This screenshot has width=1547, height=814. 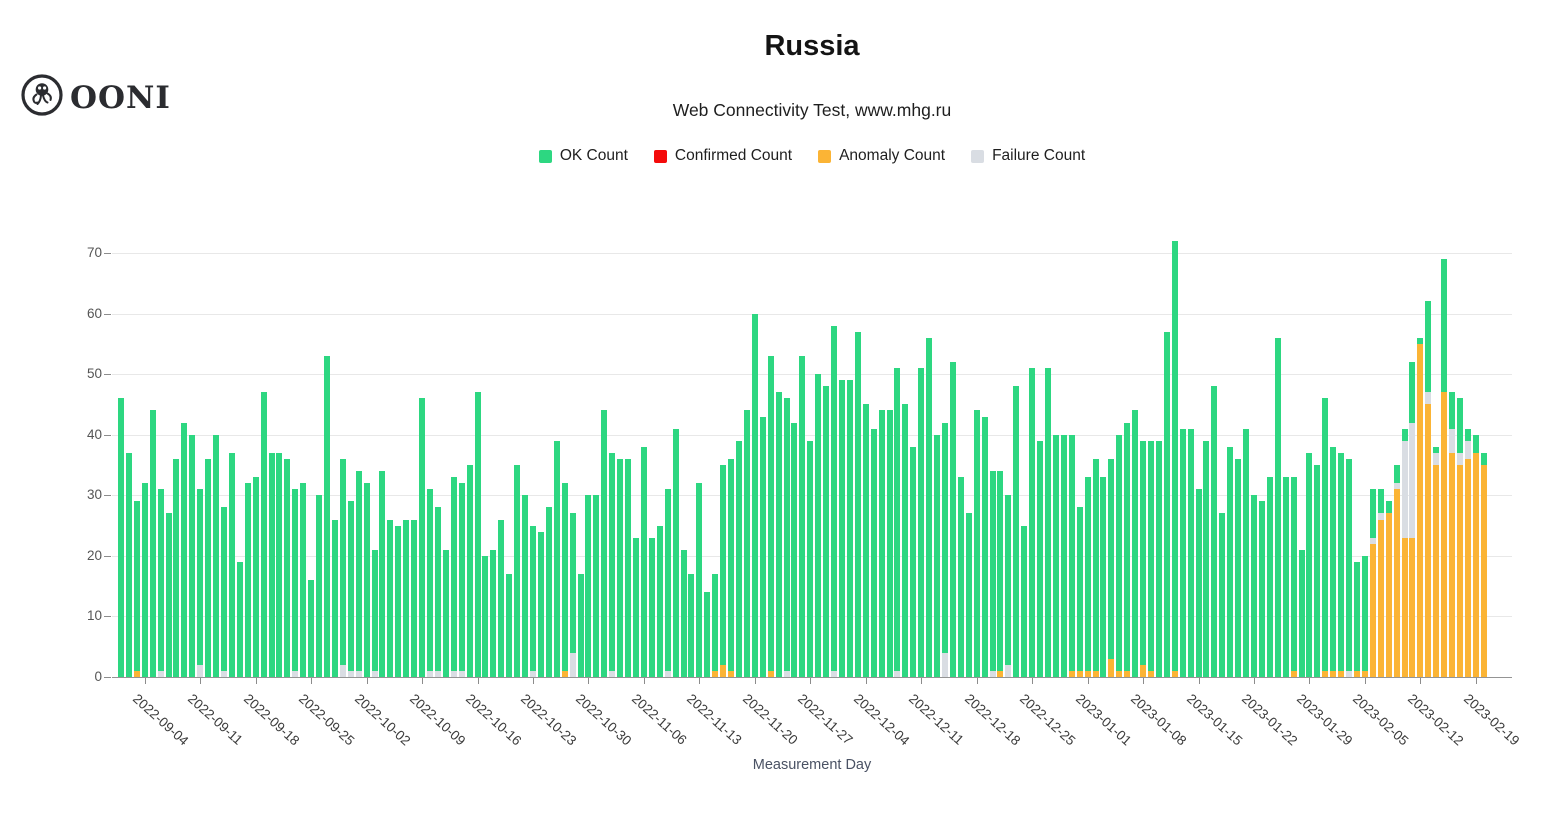 I want to click on ooni-logo: OONI, so click(x=95, y=97).